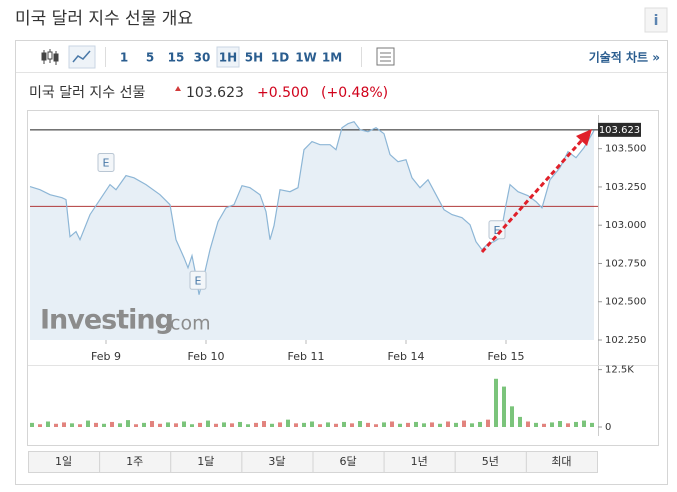  Describe the element at coordinates (106, 320) in the screenshot. I see `watermark-brand: Investing` at that location.